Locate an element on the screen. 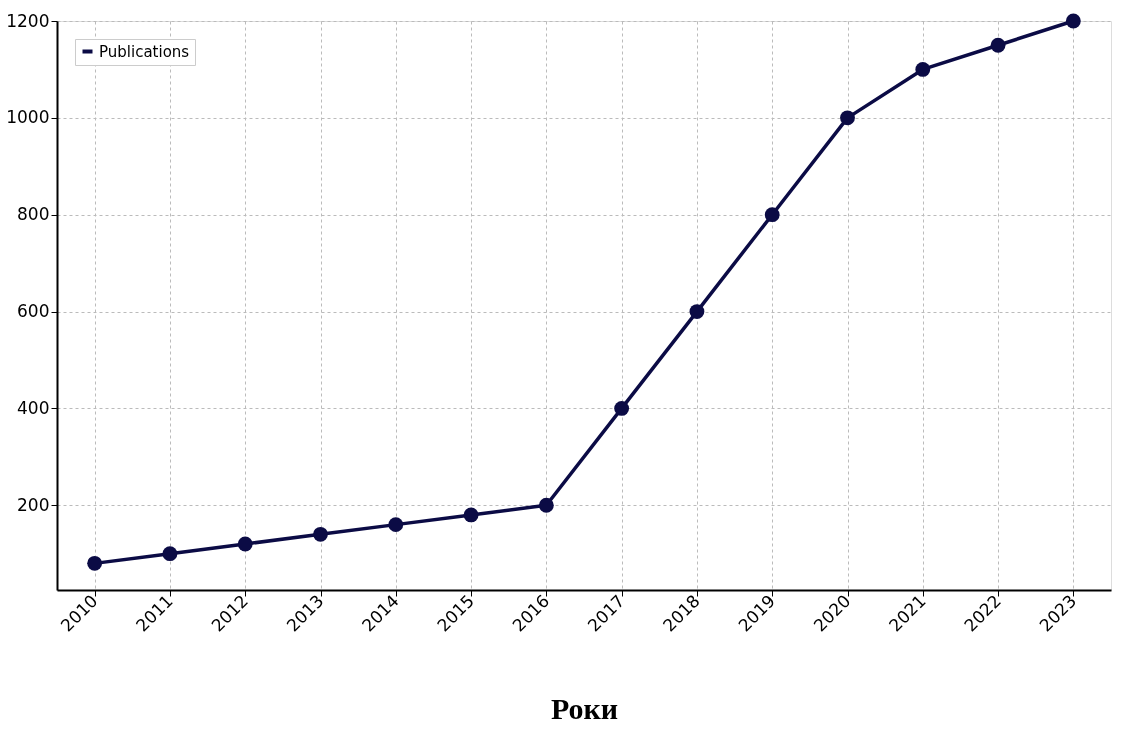 The width and height of the screenshot is (1121, 740). legend-label: Publications is located at coordinates (144, 51).